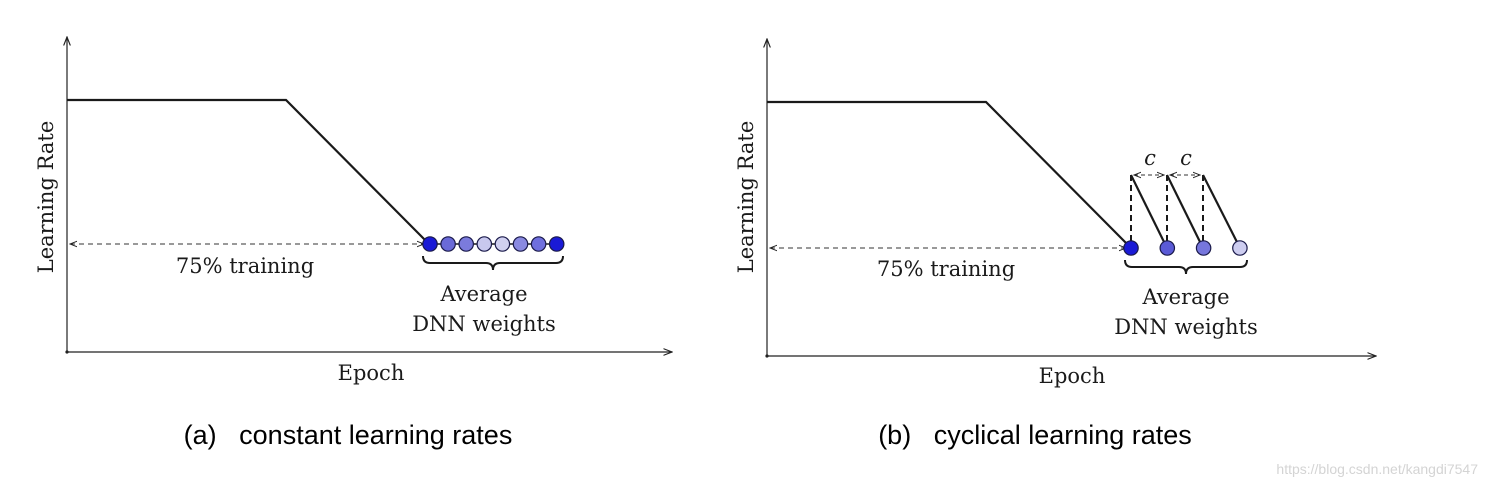  What do you see at coordinates (1035, 435) in the screenshot?
I see `caption-b: (b) cyclical learning rates` at bounding box center [1035, 435].